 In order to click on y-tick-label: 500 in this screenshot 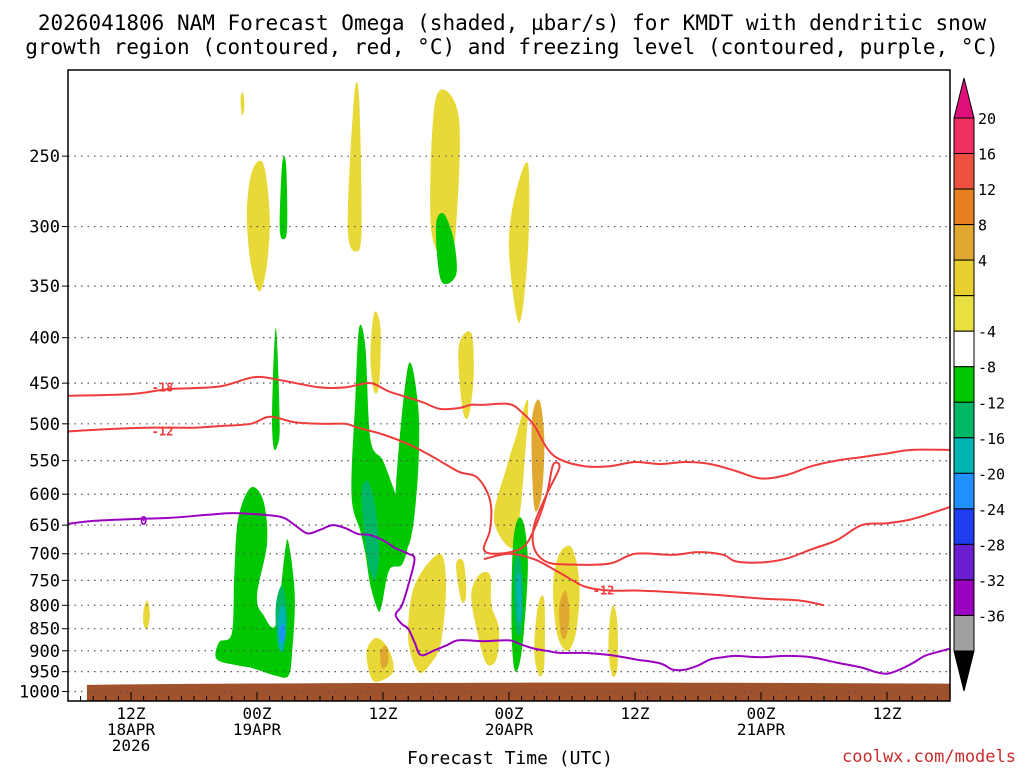, I will do `click(44, 425)`.